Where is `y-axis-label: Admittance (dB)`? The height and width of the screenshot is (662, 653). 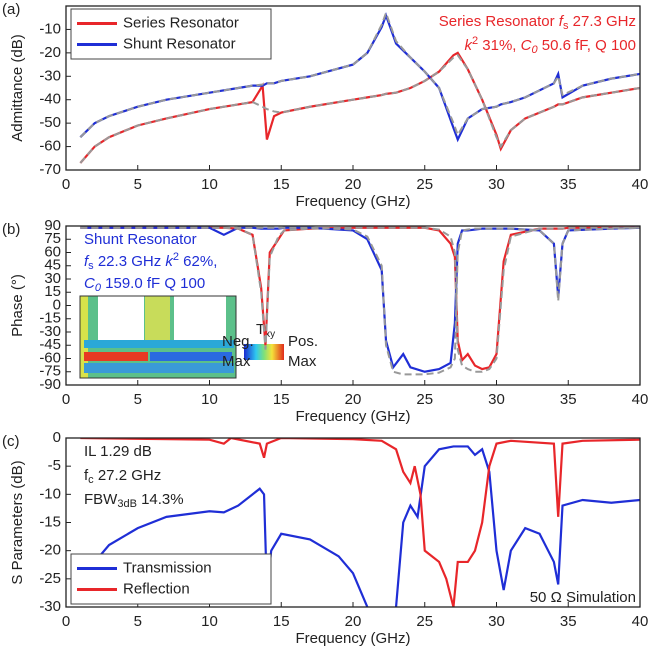
y-axis-label: Admittance (dB) is located at coordinates (17, 88).